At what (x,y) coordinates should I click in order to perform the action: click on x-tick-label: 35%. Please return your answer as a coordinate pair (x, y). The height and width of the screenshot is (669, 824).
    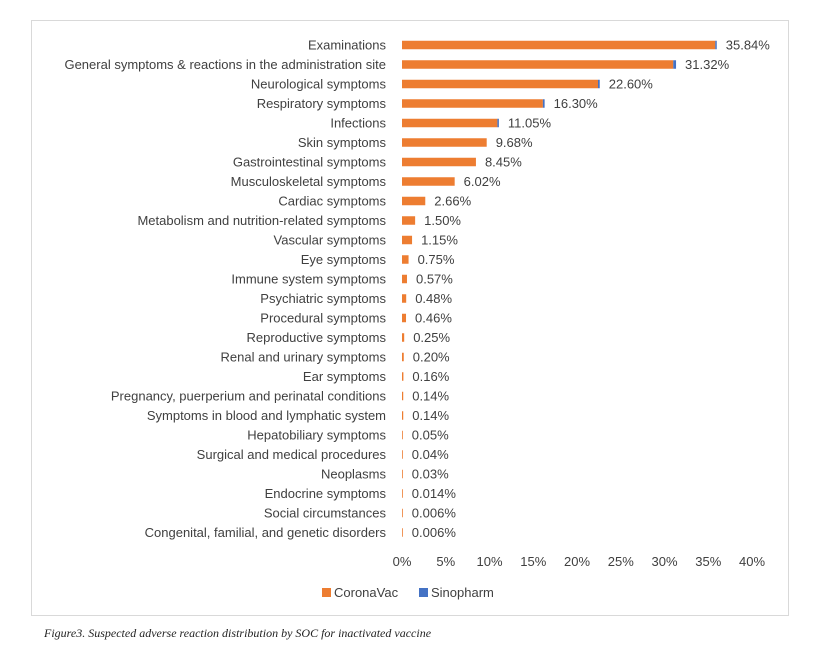
    Looking at the image, I should click on (708, 561).